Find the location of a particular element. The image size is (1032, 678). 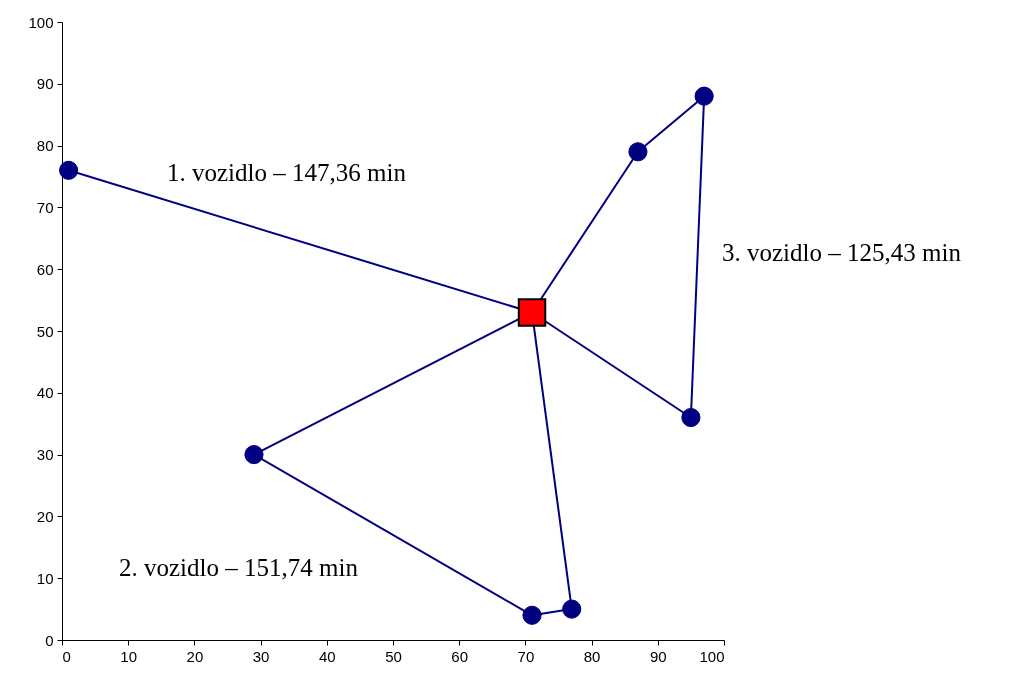

y-tick-label: 60 is located at coordinates (45, 269).